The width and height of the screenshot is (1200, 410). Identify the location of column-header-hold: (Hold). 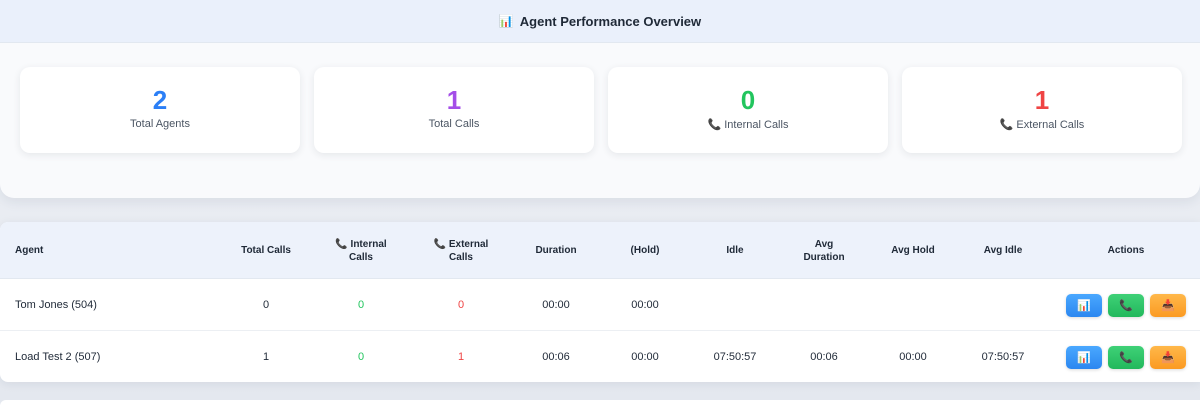
(645, 250).